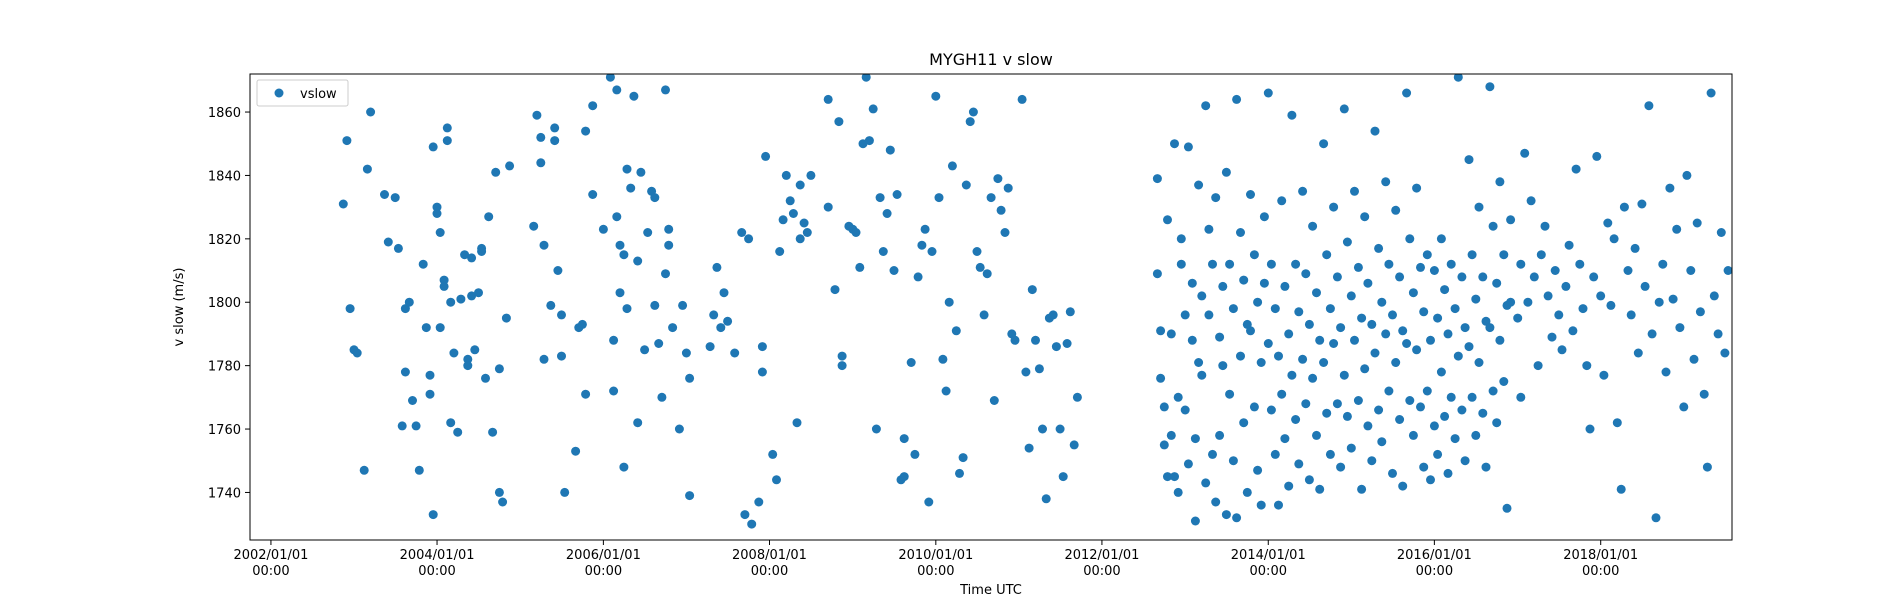 Image resolution: width=1900 pixels, height=600 pixels. I want to click on x-tick-label: 2014/01/01, so click(1268, 555).